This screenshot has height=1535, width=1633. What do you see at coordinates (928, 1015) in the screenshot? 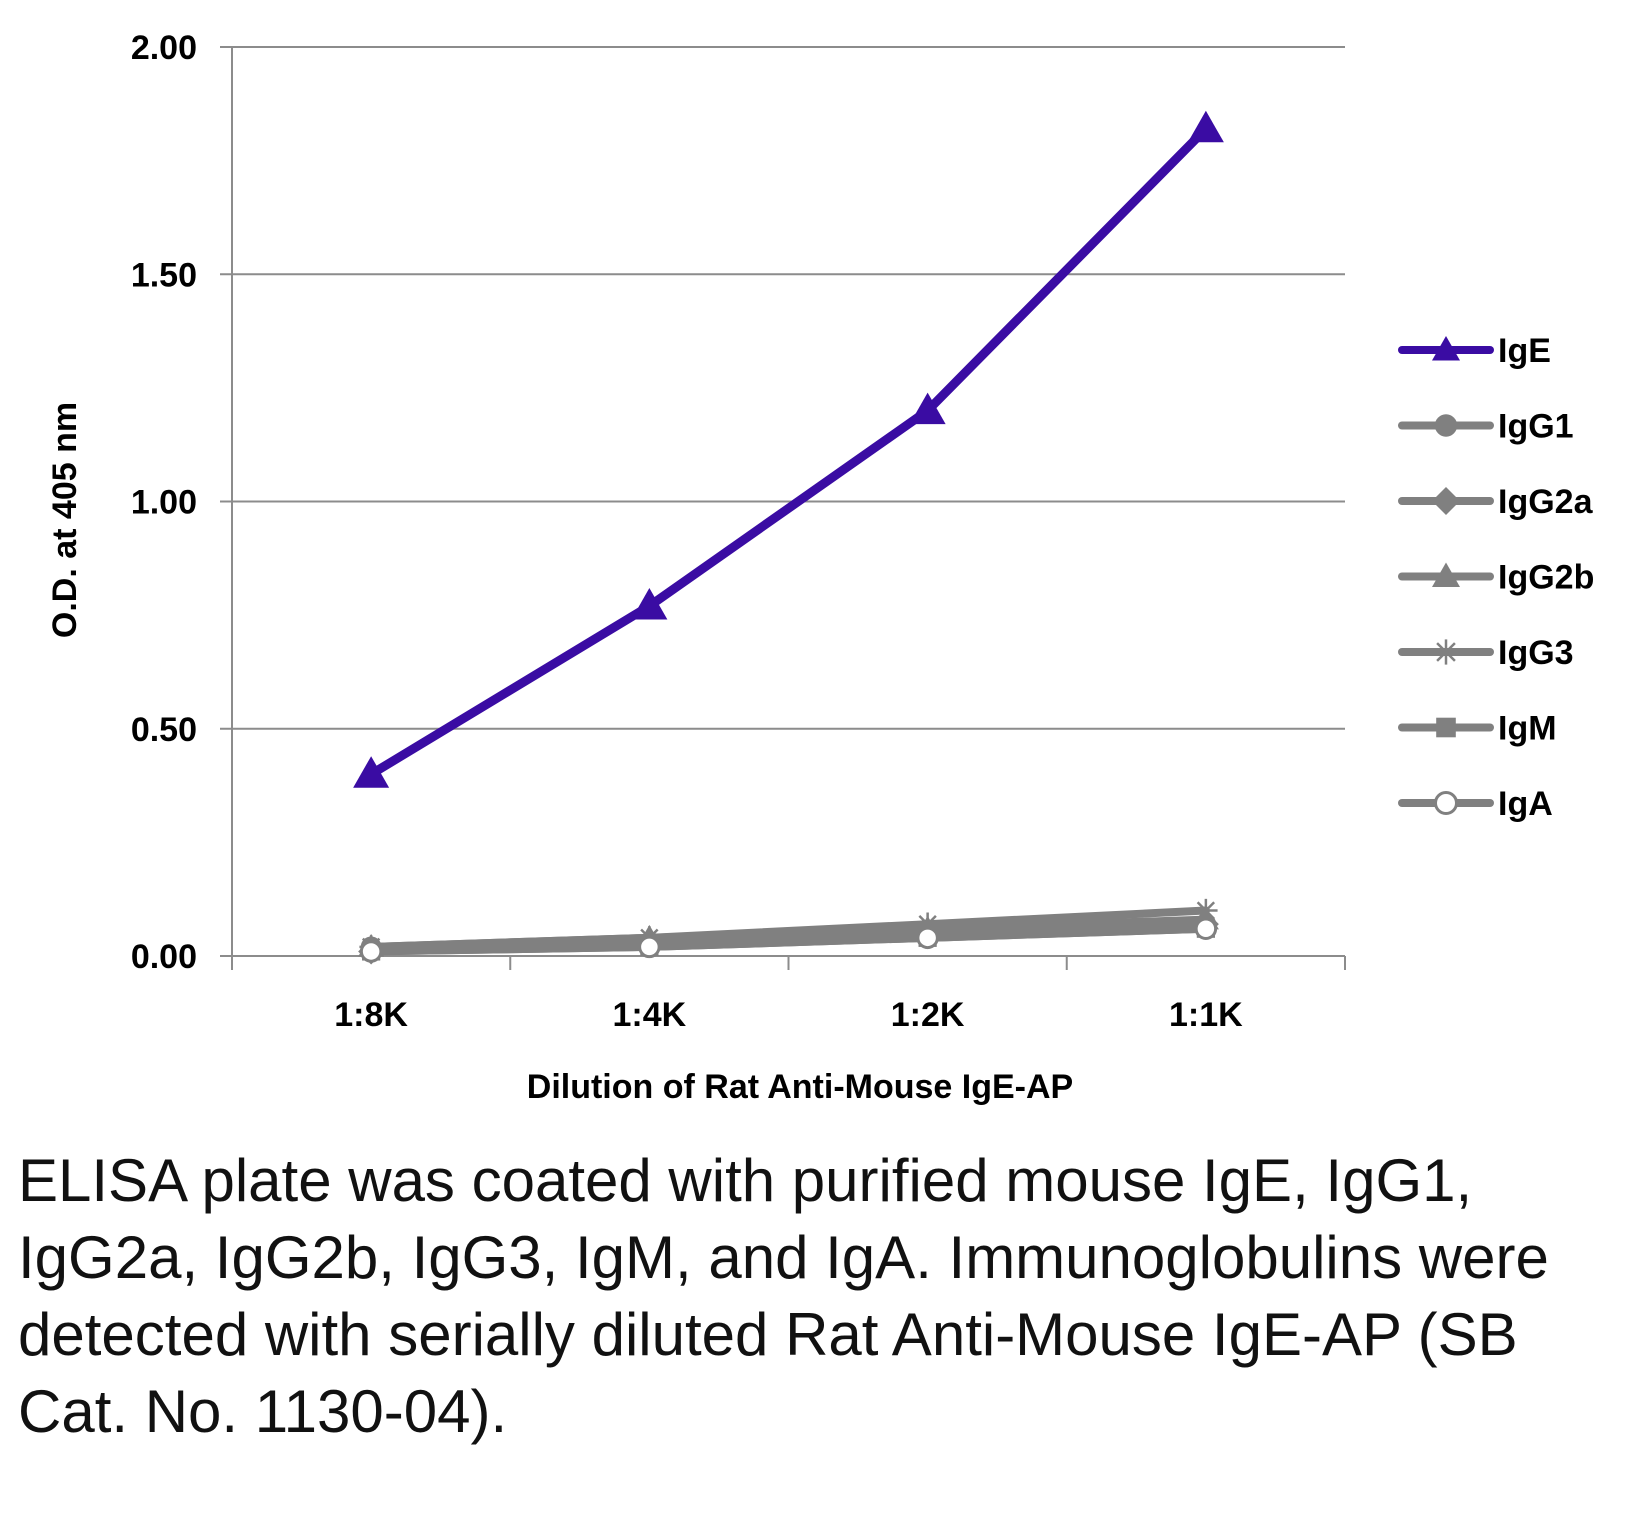
I see `x-tick-label: 1:2K` at bounding box center [928, 1015].